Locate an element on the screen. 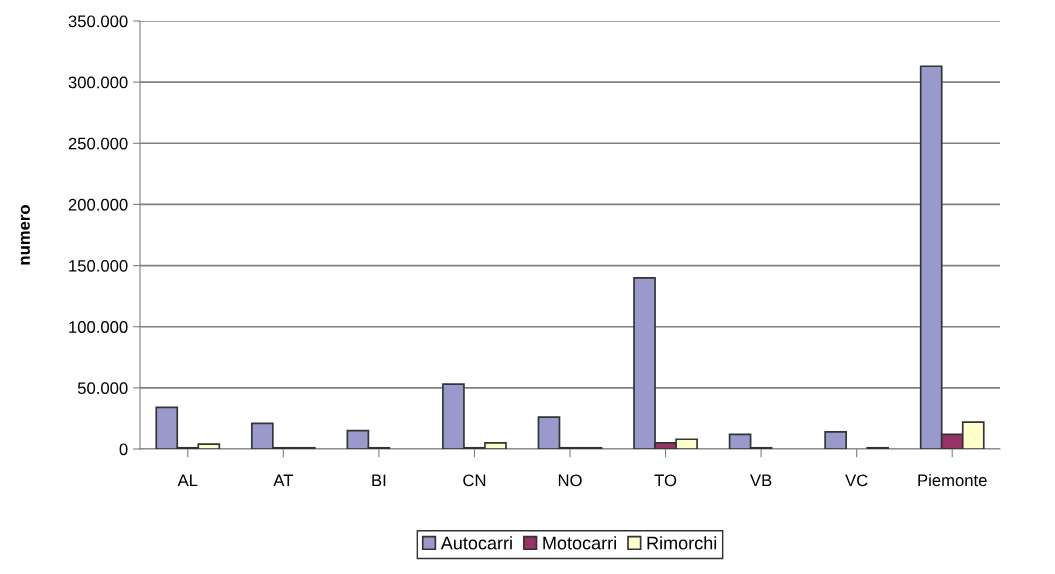 The height and width of the screenshot is (574, 1055). y-tick-label: 100.000 is located at coordinates (98, 327).